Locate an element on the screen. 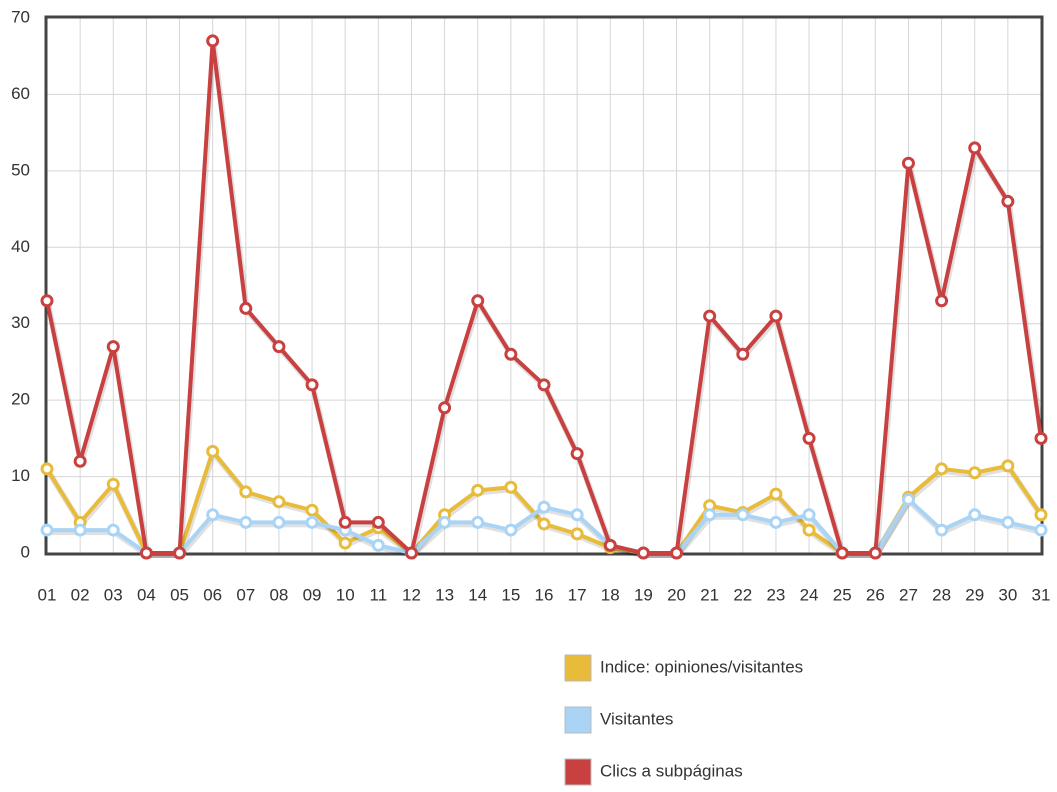 Image resolution: width=1057 pixels, height=792 pixels. x-tick-label: 11 is located at coordinates (379, 594).